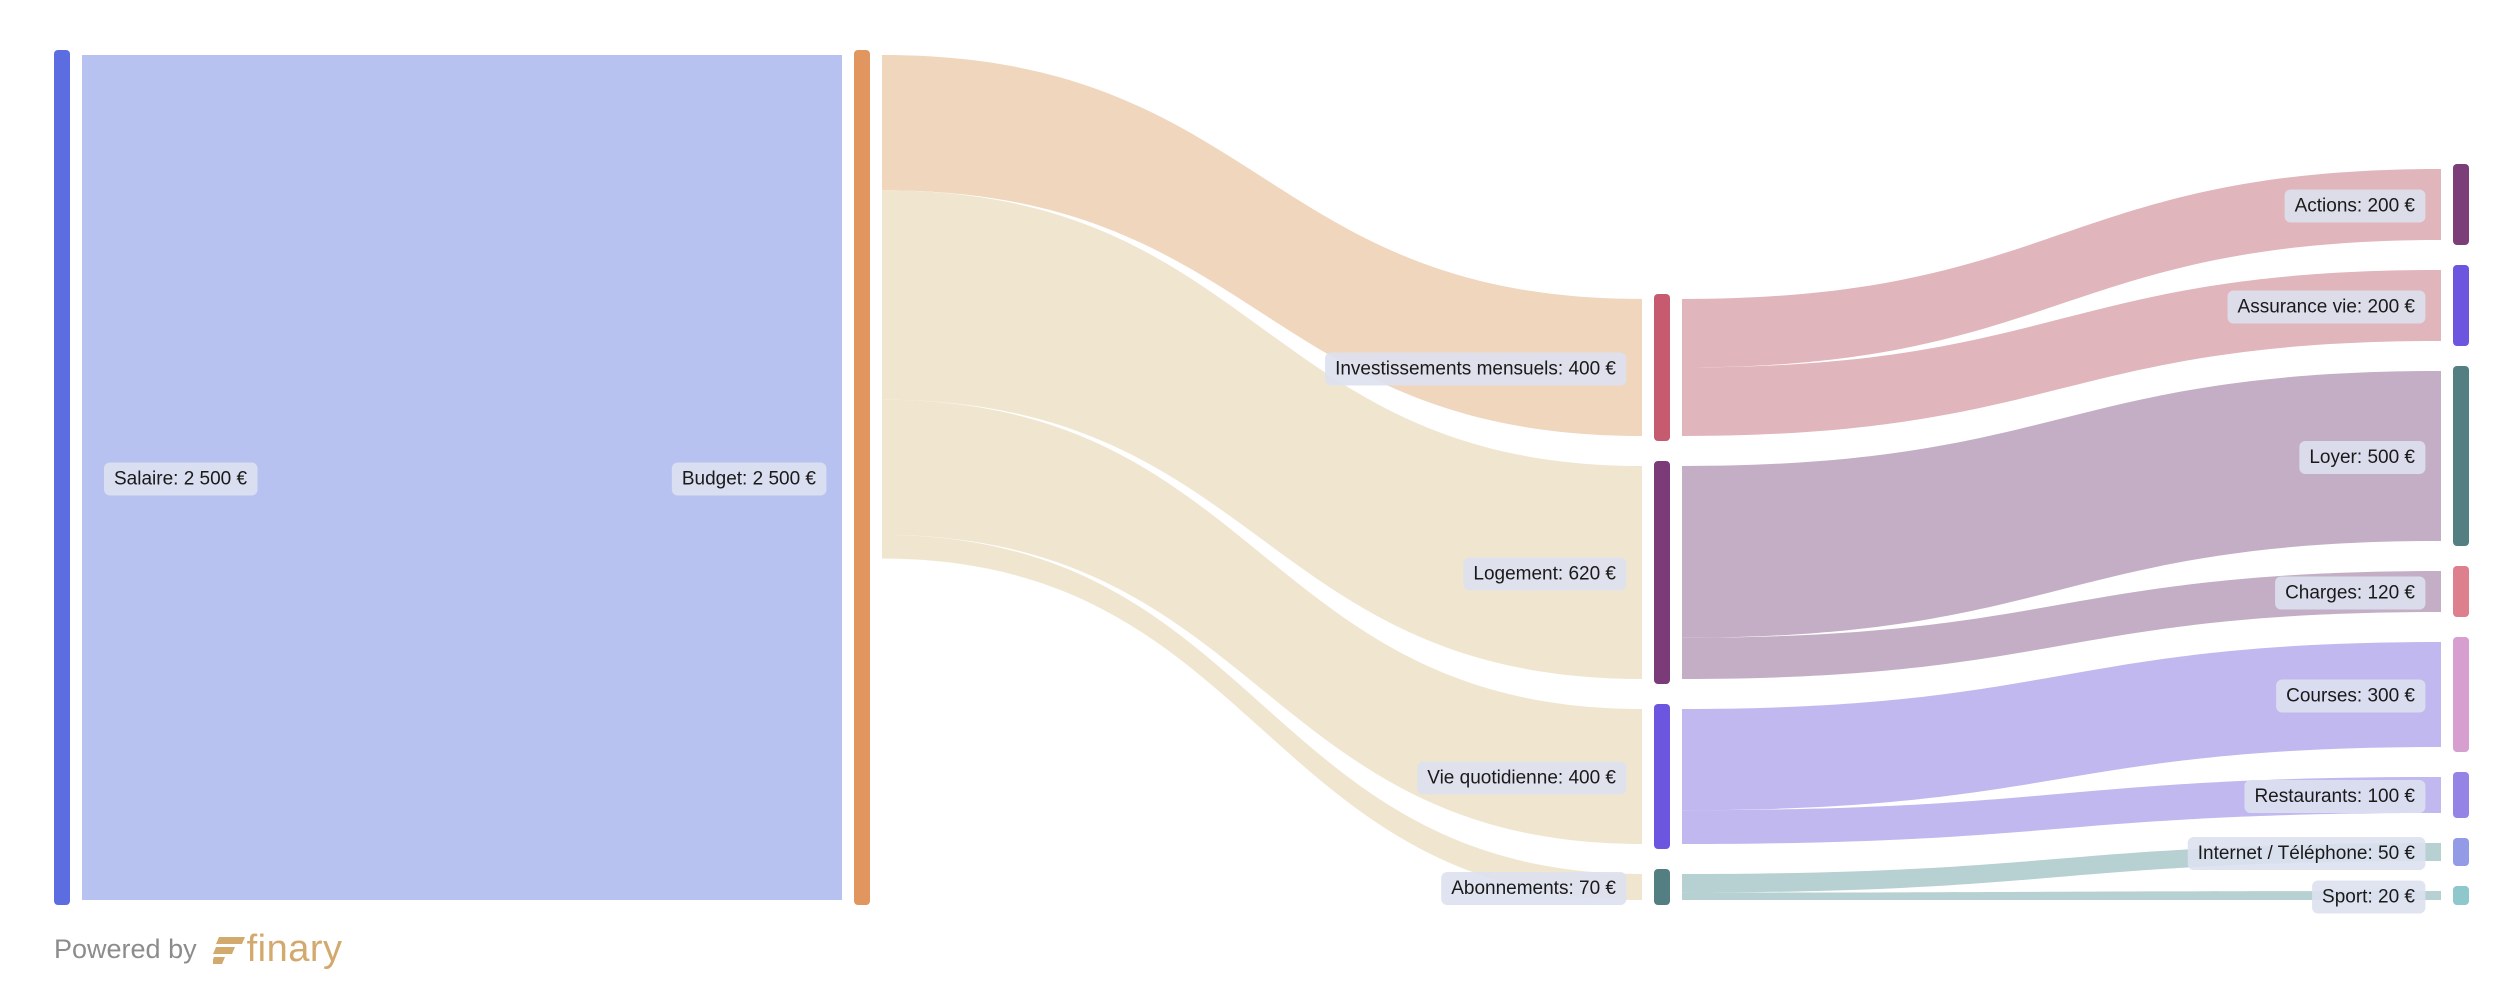  I want to click on node-label-loyer: Loyer: 500 €, so click(2362, 457).